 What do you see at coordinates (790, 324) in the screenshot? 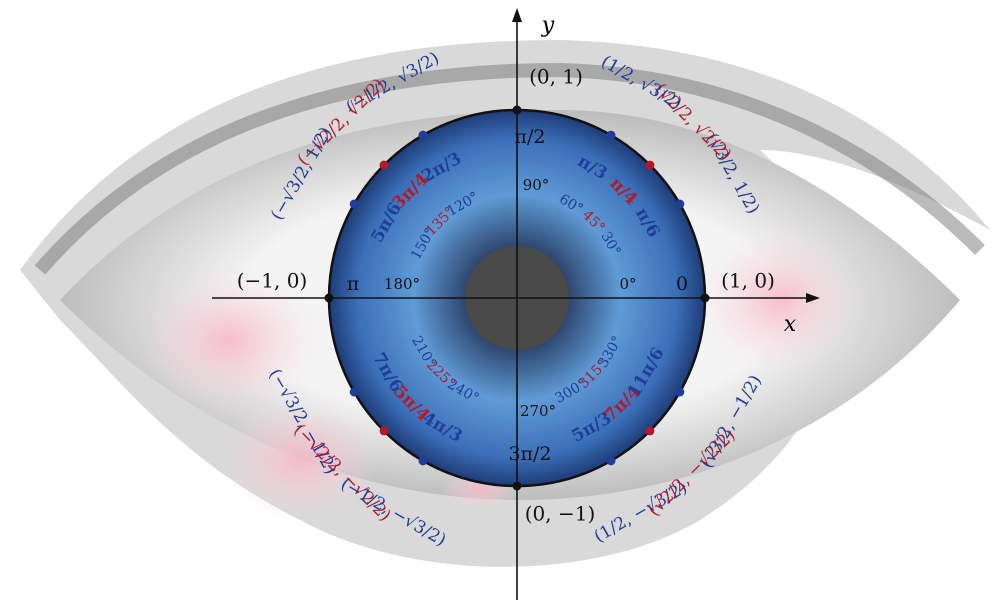
I see `x-axis-label: x` at bounding box center [790, 324].